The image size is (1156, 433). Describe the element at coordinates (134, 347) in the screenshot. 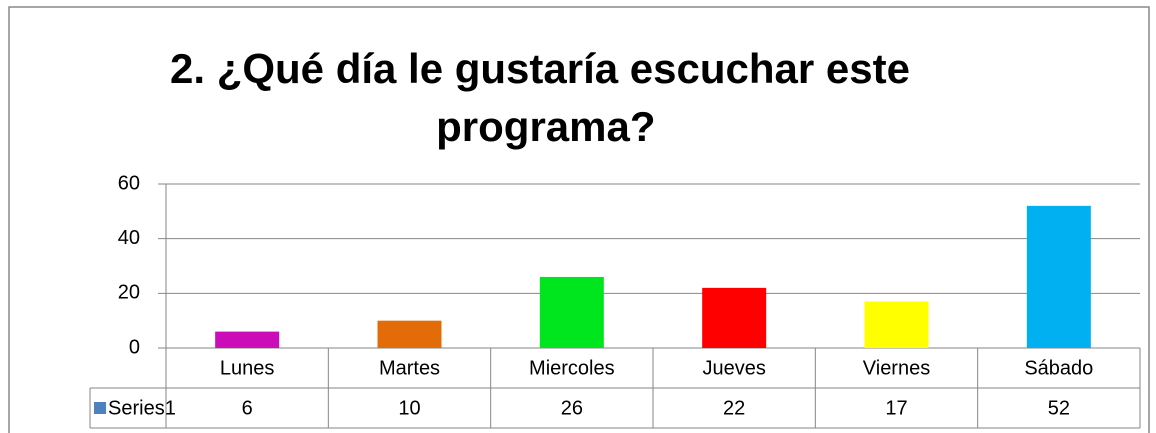

I see `y-tick-label: 0` at that location.